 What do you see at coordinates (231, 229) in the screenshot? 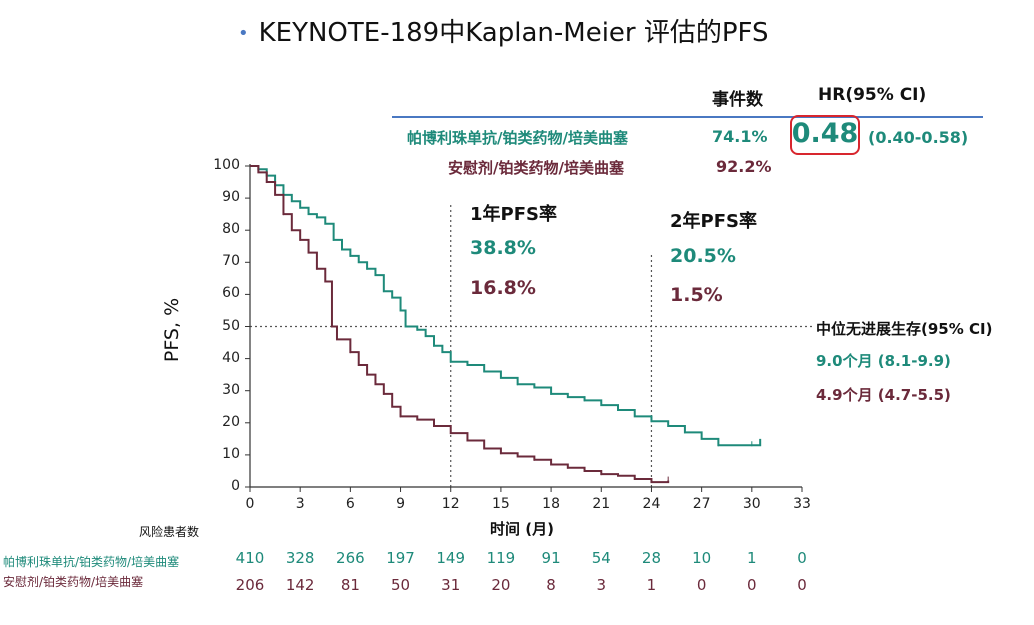
I see `y-tick-label-80: 80` at bounding box center [231, 229].